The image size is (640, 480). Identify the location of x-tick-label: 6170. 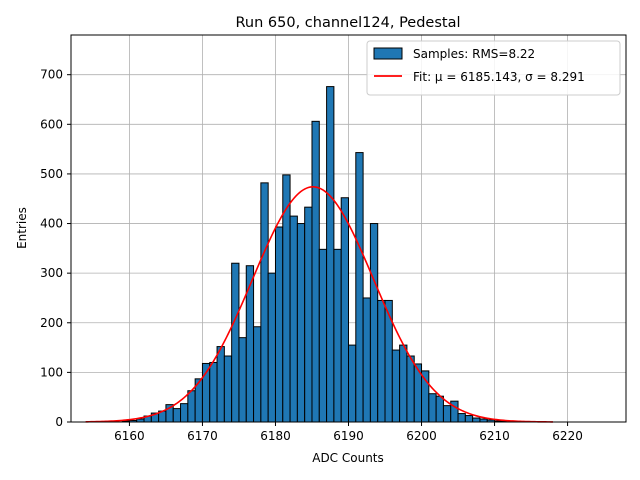
(202, 436).